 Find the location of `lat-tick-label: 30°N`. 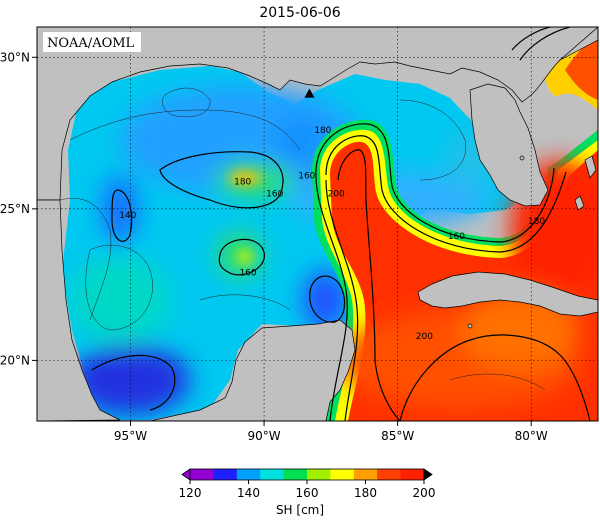

lat-tick-label: 30°N is located at coordinates (15, 57).